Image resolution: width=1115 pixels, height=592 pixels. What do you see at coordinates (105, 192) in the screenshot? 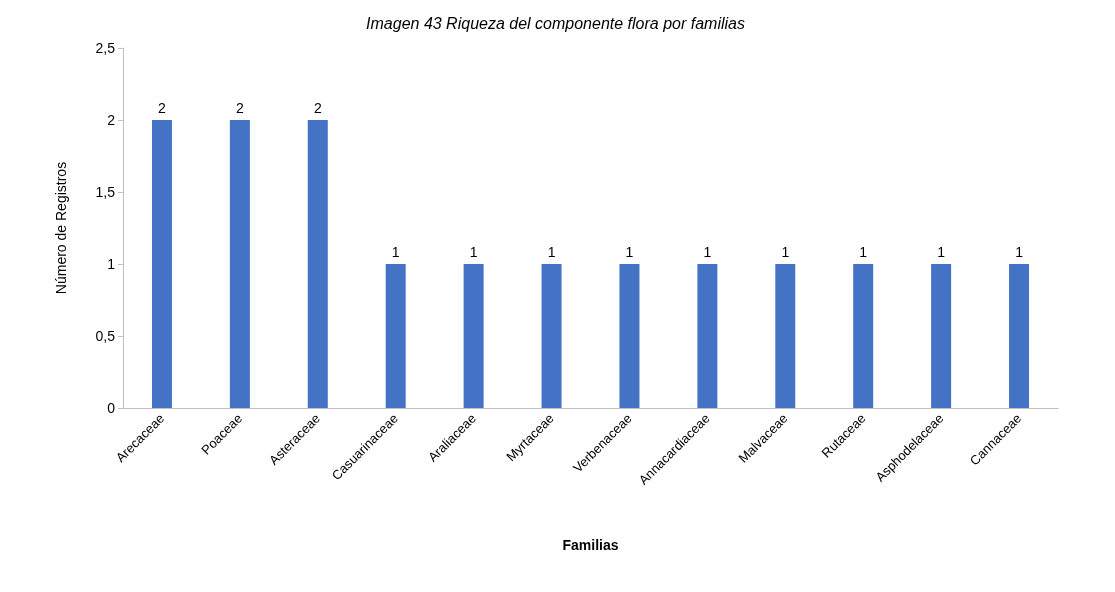
I see `y-tick-label: 1,5` at bounding box center [105, 192].